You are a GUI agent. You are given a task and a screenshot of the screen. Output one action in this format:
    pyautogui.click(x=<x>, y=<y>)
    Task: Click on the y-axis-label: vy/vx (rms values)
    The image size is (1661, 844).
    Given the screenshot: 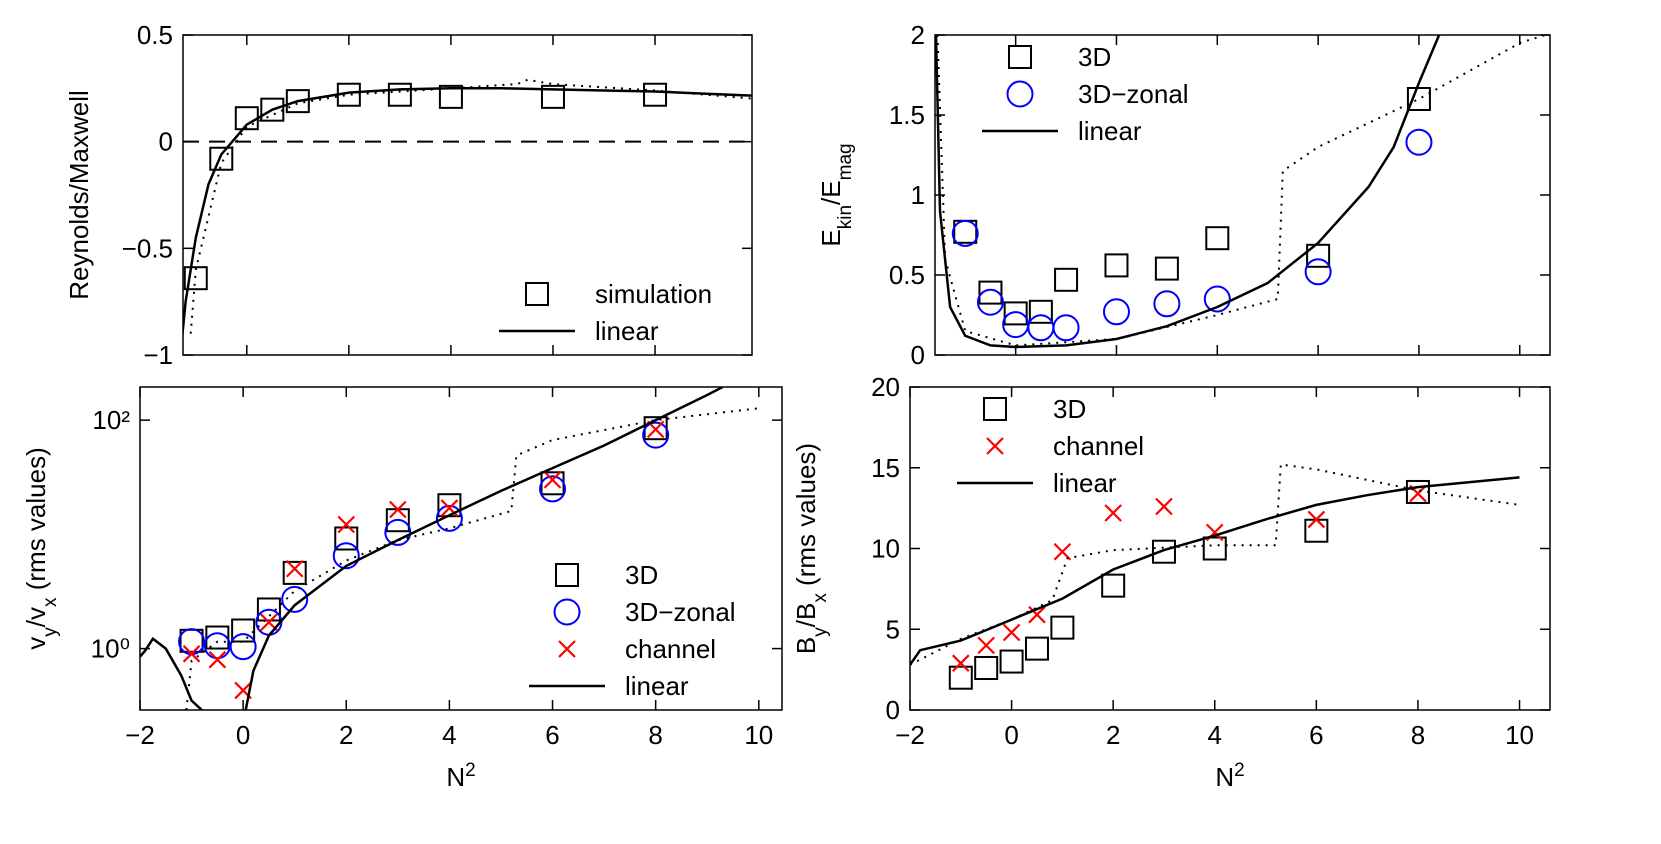 What is the action you would take?
    pyautogui.click(x=41, y=548)
    